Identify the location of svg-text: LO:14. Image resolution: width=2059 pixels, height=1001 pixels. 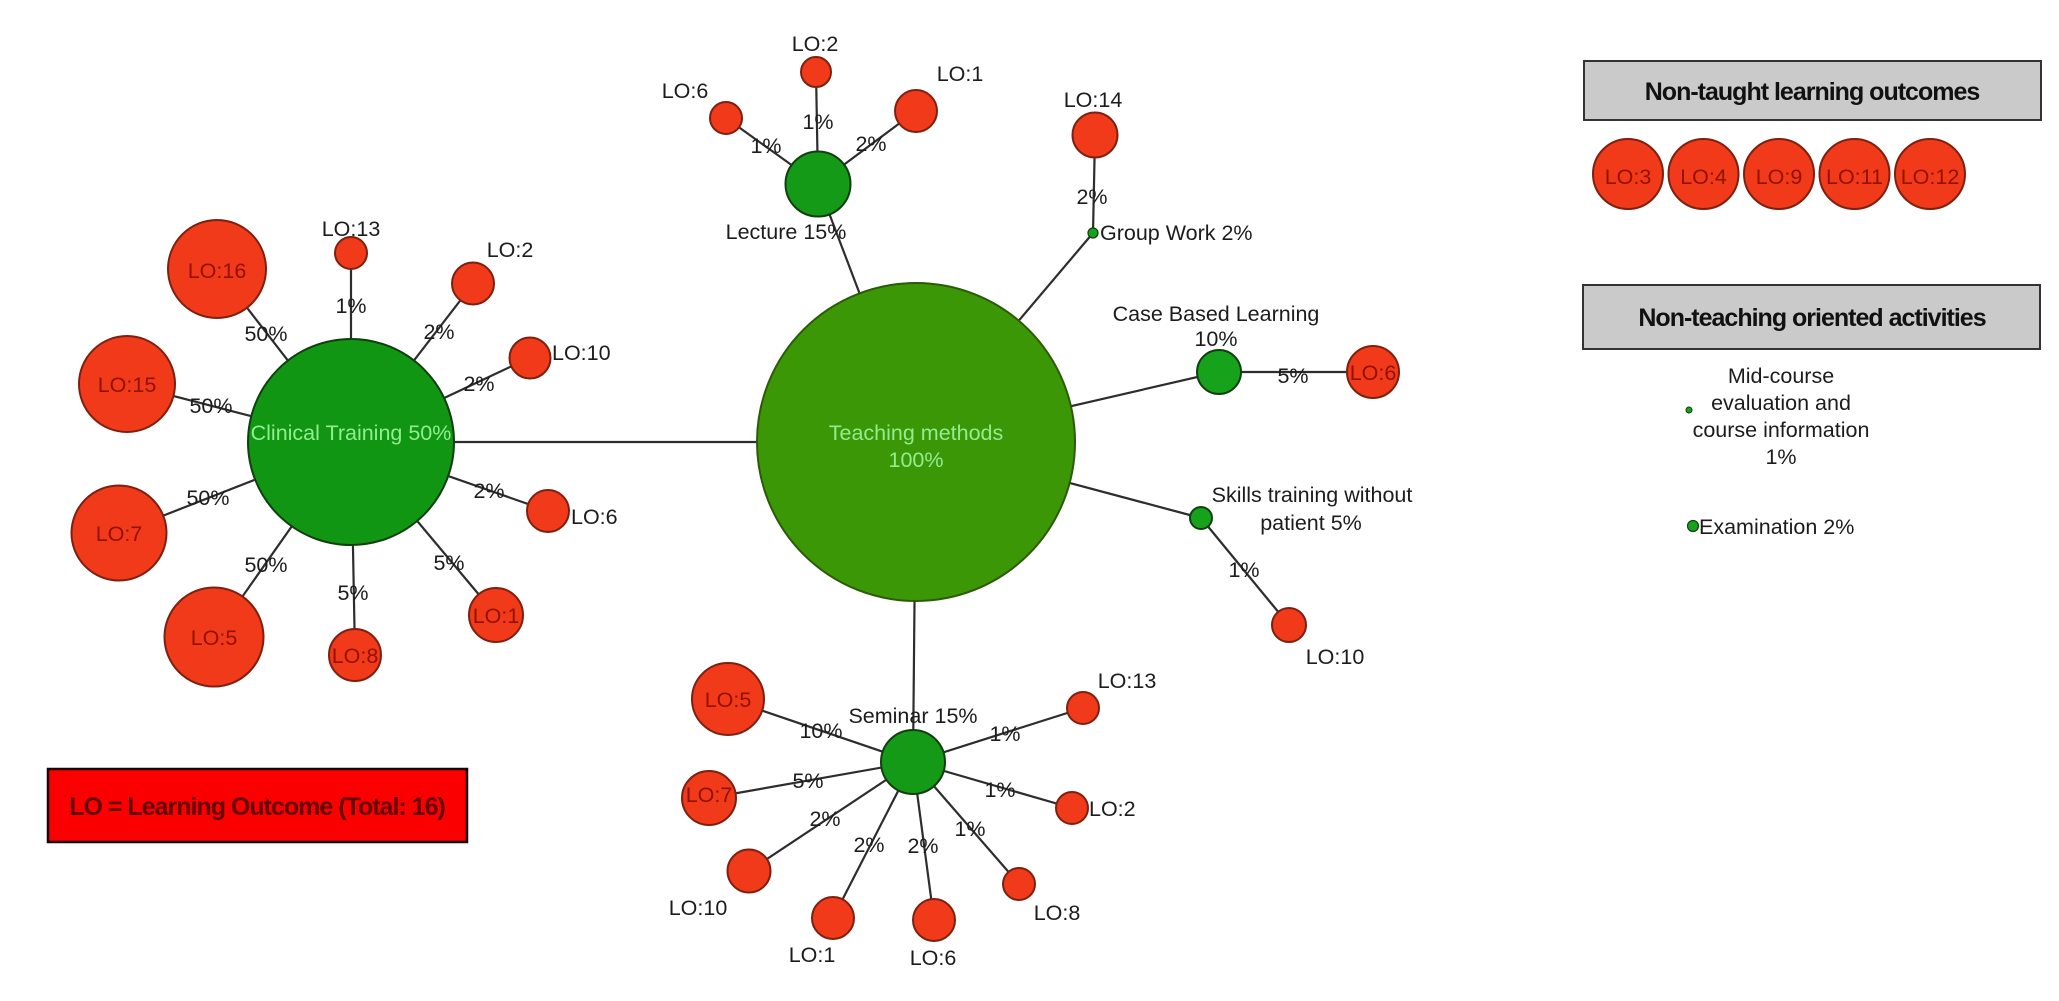
(1093, 100).